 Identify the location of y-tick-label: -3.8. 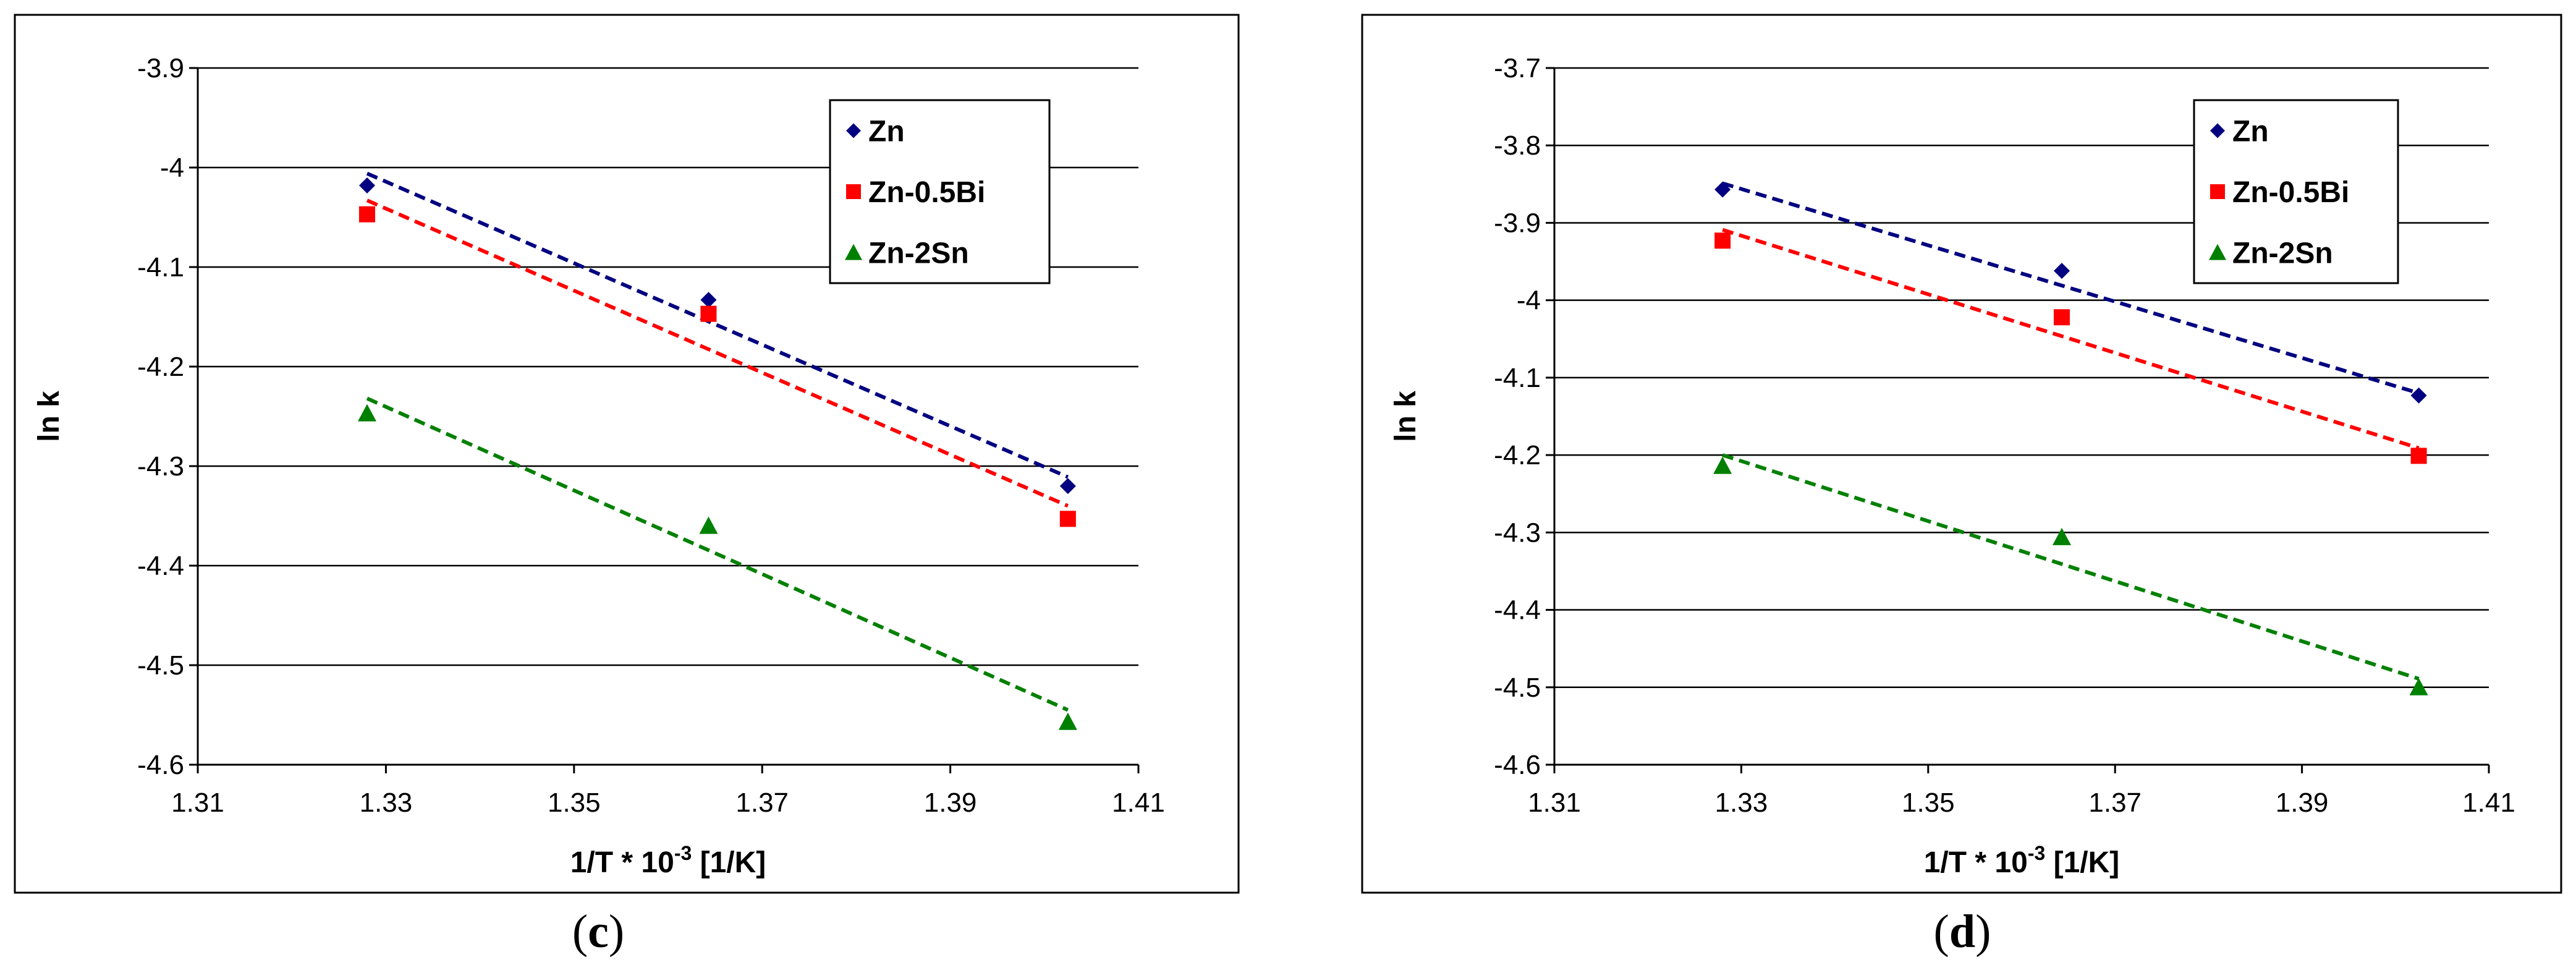
(1517, 145).